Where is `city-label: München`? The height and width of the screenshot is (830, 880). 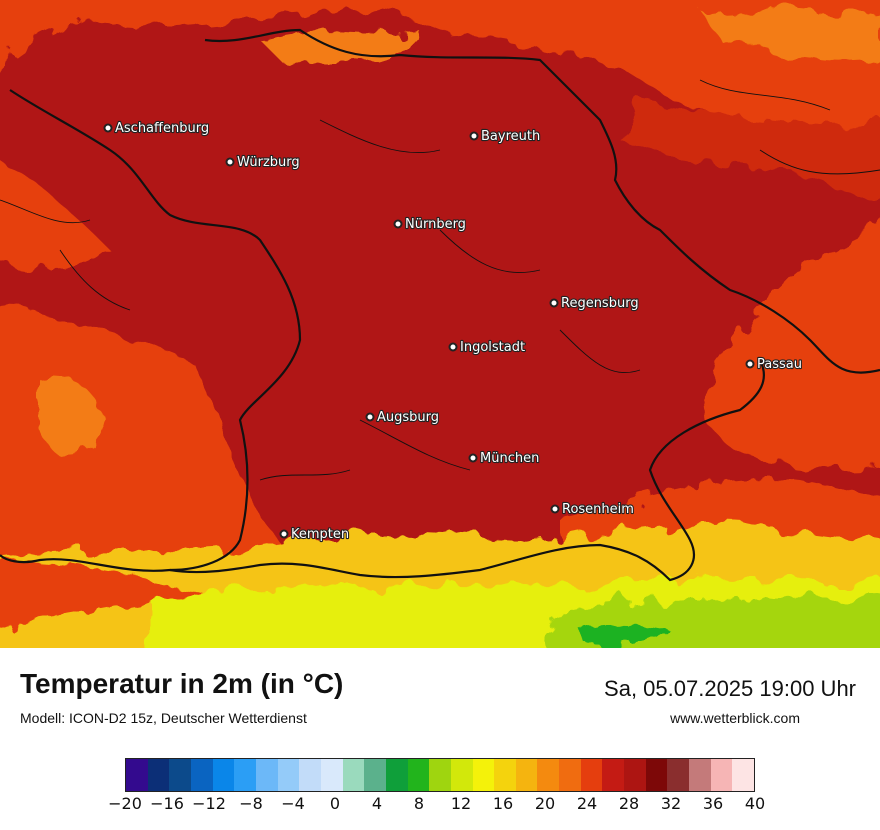 city-label: München is located at coordinates (509, 458).